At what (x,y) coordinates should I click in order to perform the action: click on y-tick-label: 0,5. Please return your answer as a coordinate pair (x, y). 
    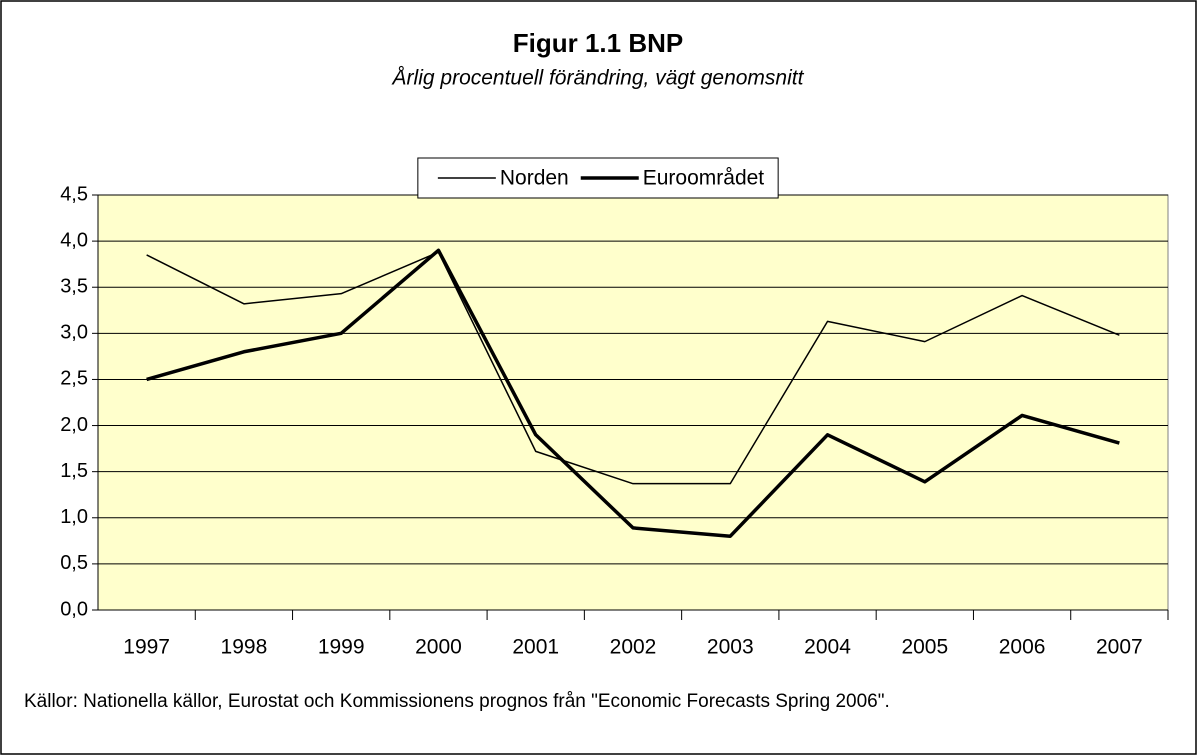
    Looking at the image, I should click on (74, 563).